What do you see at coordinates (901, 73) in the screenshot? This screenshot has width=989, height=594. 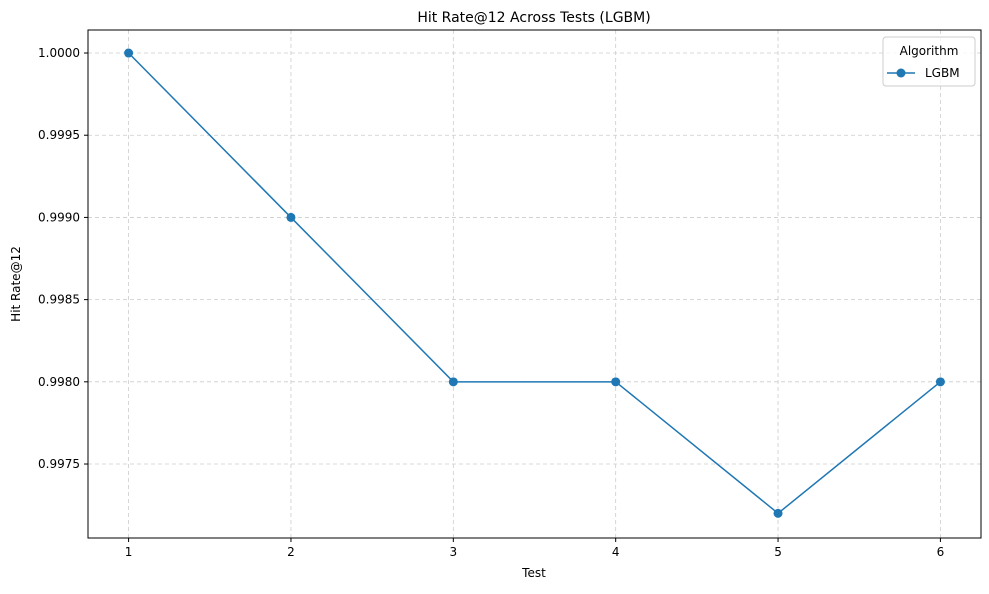 I see `legend-marker` at bounding box center [901, 73].